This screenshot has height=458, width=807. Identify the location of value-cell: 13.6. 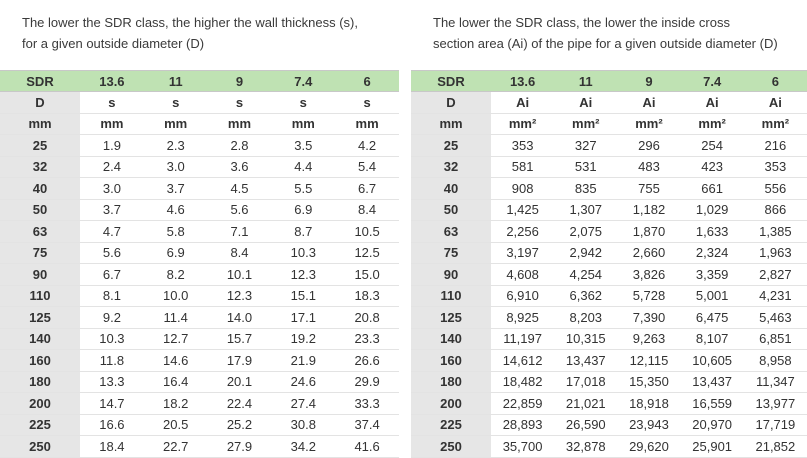
(523, 81).